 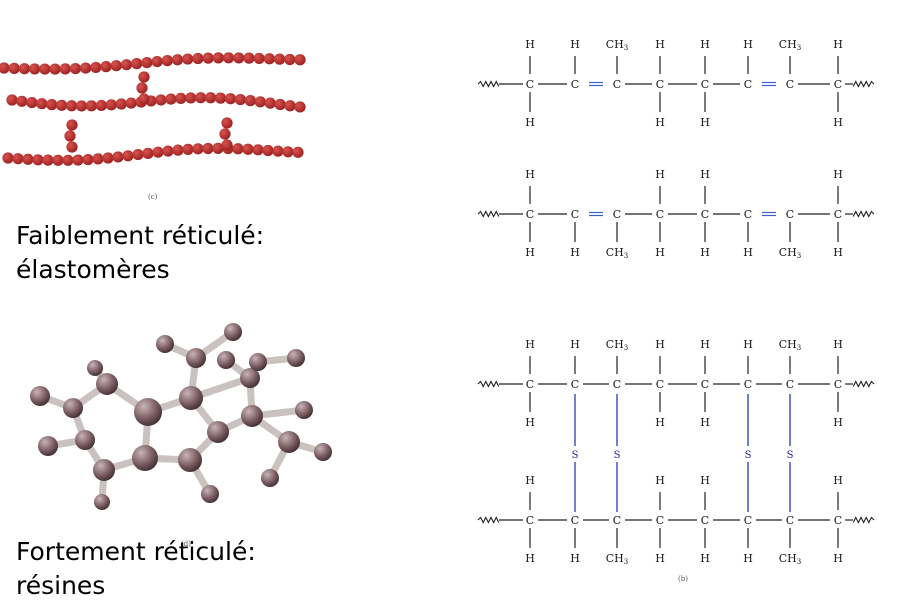 What do you see at coordinates (153, 197) in the screenshot?
I see `panel-label-a: (c)` at bounding box center [153, 197].